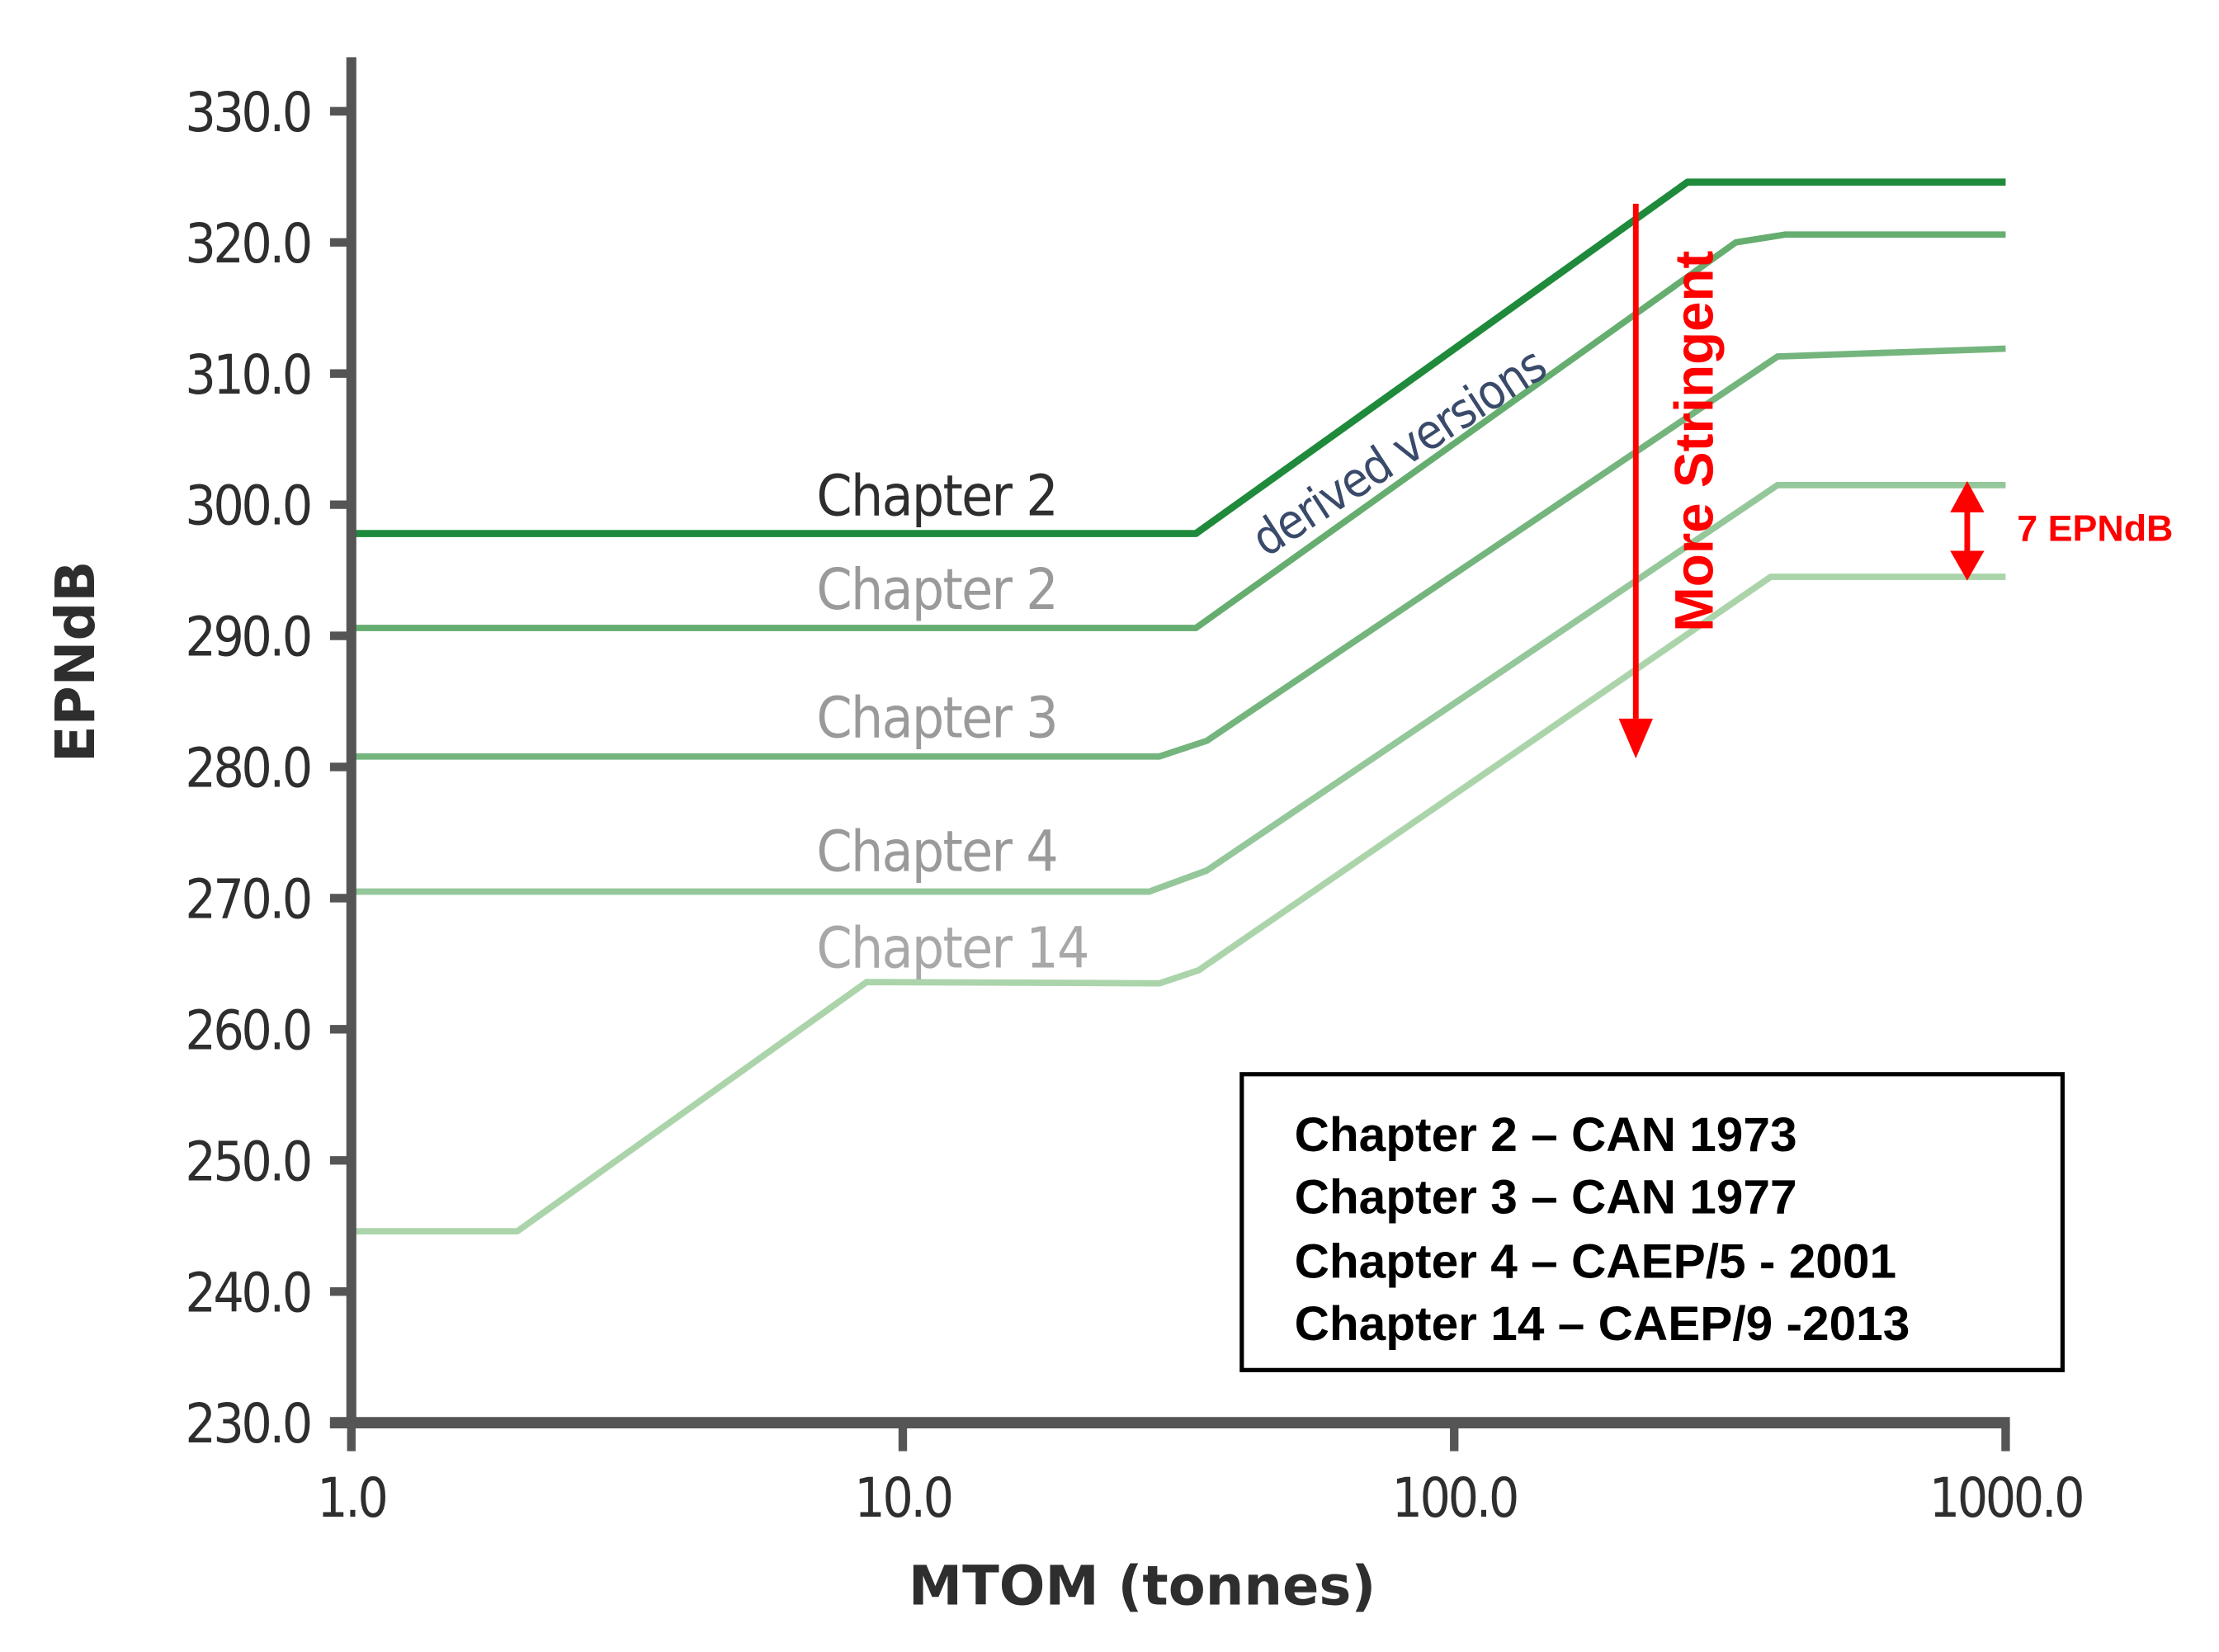 This screenshot has height=1652, width=2219. What do you see at coordinates (1967, 531) in the screenshot?
I see `gap-double-arrow` at bounding box center [1967, 531].